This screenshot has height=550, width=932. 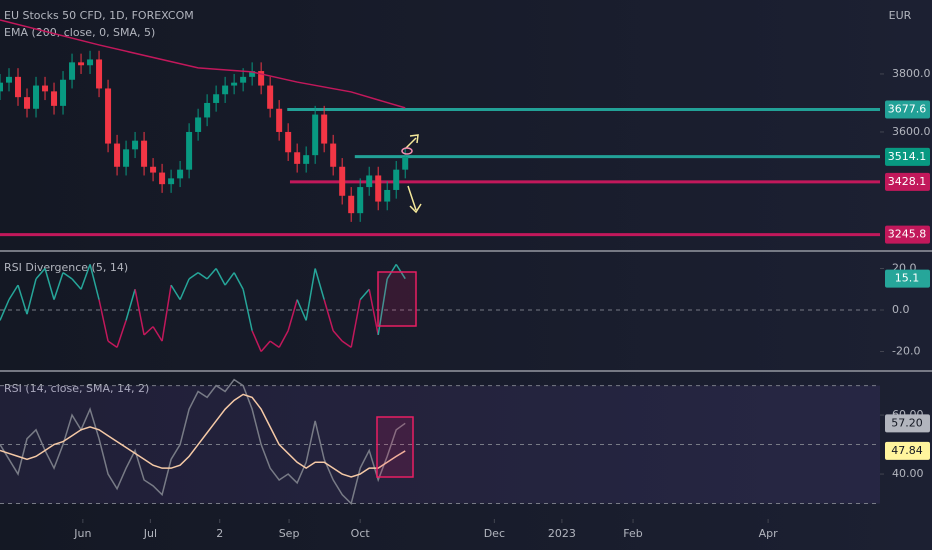 I want to click on price-tag-label: 15.1, so click(x=907, y=278).